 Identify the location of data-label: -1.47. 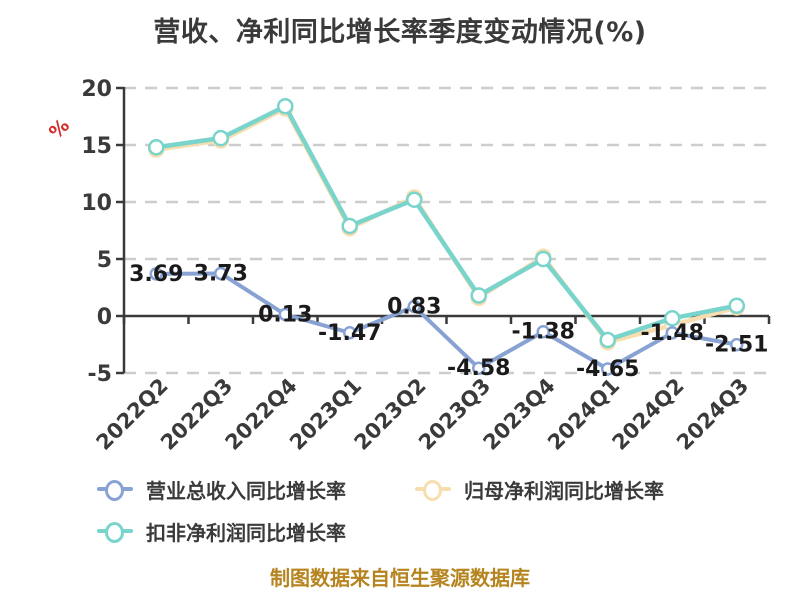
(349, 333).